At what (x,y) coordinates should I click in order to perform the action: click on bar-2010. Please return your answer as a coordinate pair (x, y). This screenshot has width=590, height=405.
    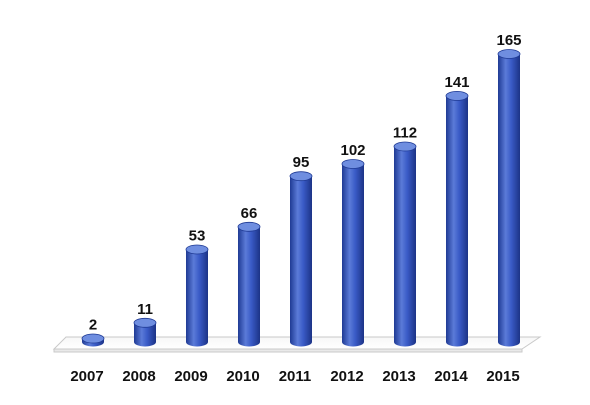
    Looking at the image, I should click on (249, 284).